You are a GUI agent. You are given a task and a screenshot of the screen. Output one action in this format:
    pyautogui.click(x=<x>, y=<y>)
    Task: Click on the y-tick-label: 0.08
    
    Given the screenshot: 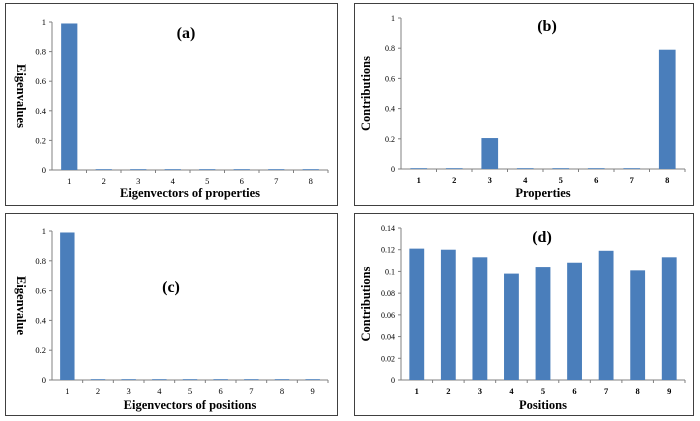 What is the action you would take?
    pyautogui.click(x=388, y=293)
    